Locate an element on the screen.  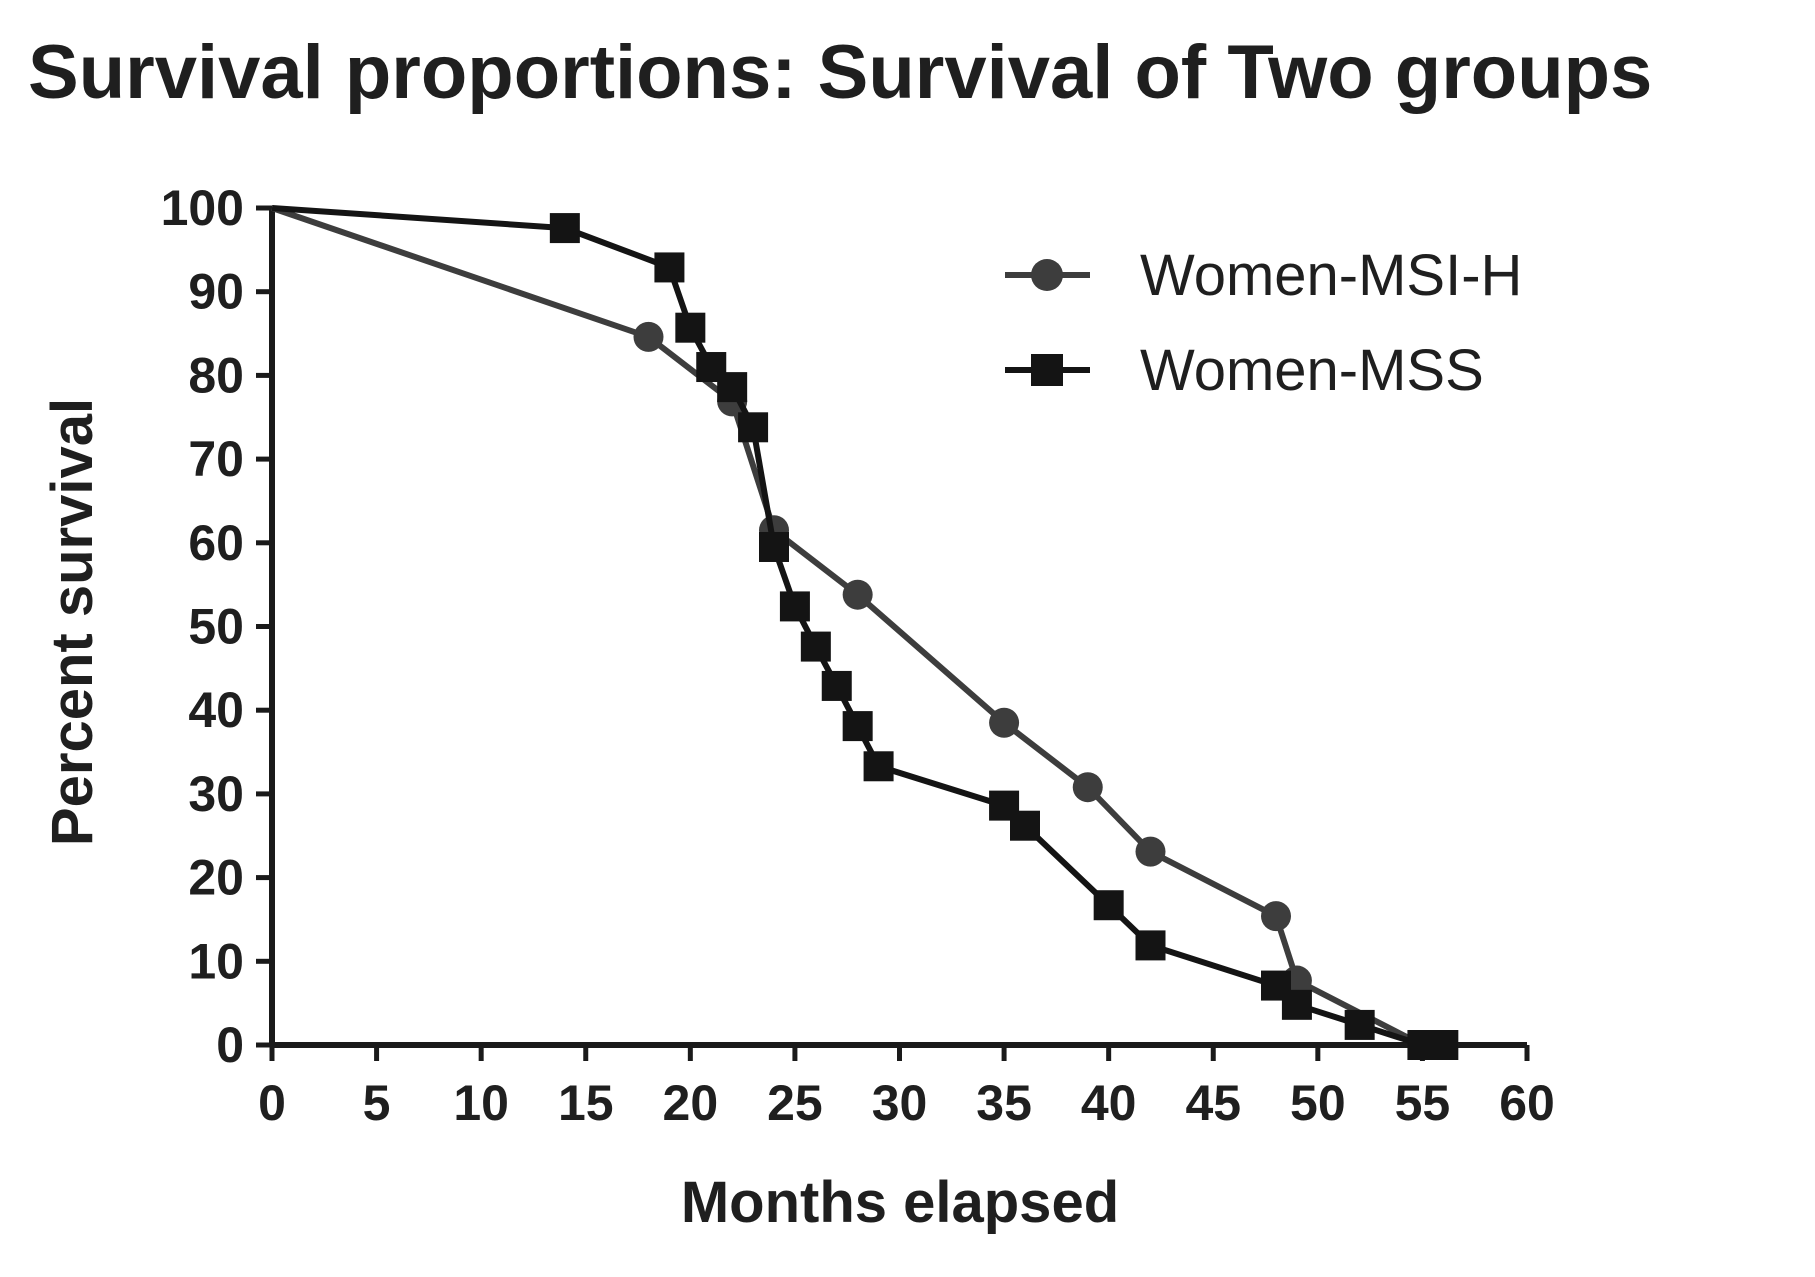
y-tick-label: 10 is located at coordinates (216, 961).